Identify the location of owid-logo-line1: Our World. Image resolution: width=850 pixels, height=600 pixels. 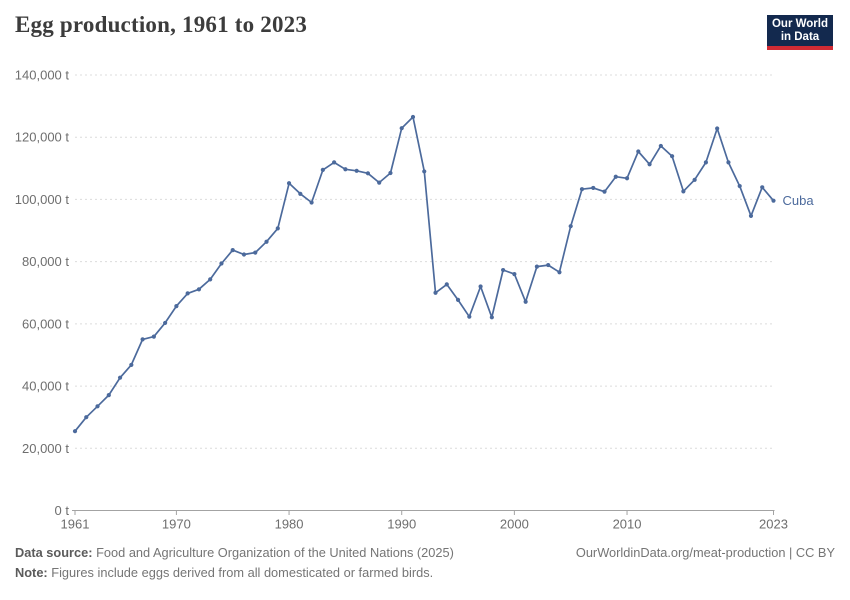
(799, 23).